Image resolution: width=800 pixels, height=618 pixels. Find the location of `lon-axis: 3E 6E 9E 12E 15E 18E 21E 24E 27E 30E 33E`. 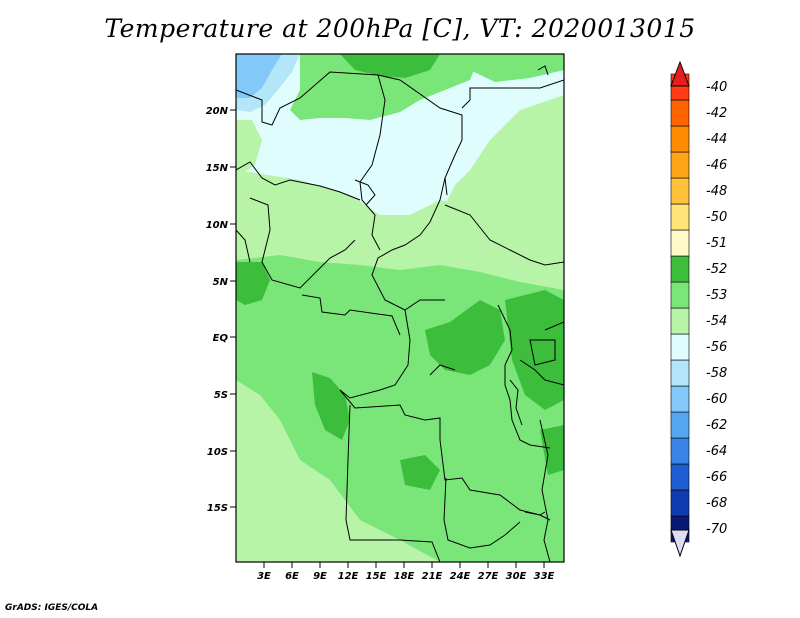

lon-axis: 3E 6E 9E 12E 15E 18E 21E 24E 27E 30E 33E is located at coordinates (406, 572).